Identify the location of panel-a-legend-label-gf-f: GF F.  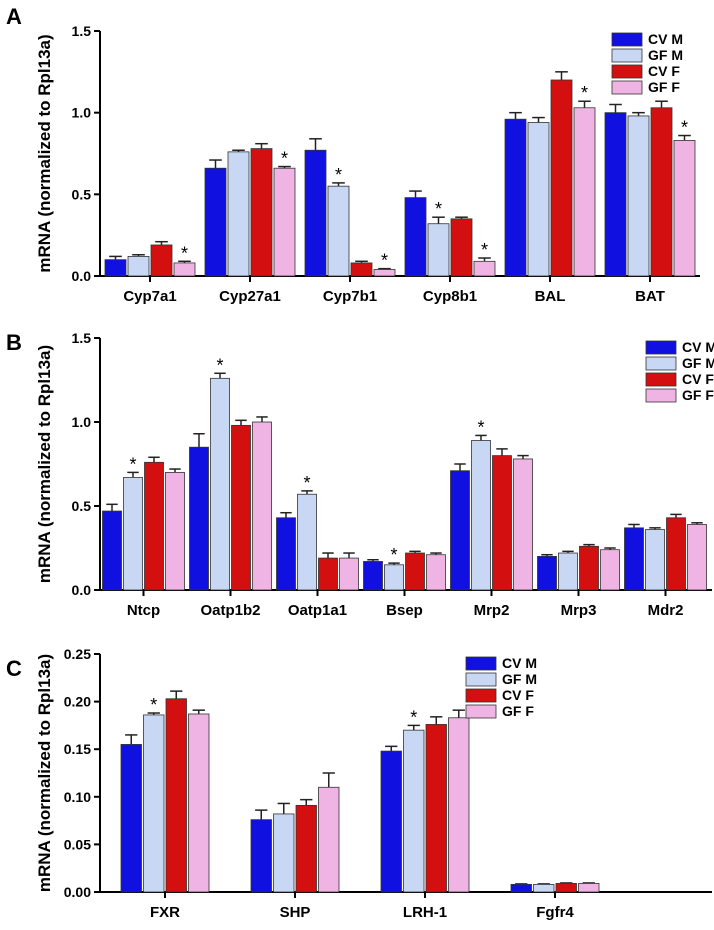
(664, 87).